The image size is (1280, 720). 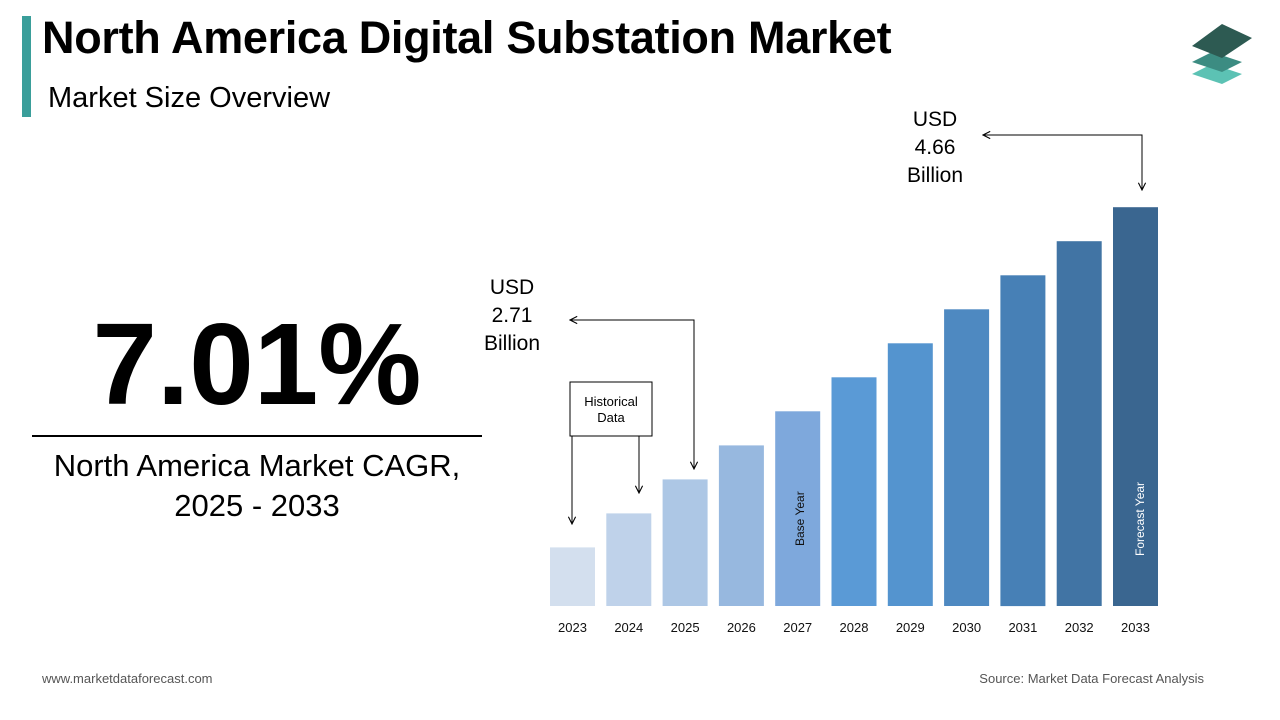 What do you see at coordinates (611, 417) in the screenshot?
I see `historical-data-label-line2: Data` at bounding box center [611, 417].